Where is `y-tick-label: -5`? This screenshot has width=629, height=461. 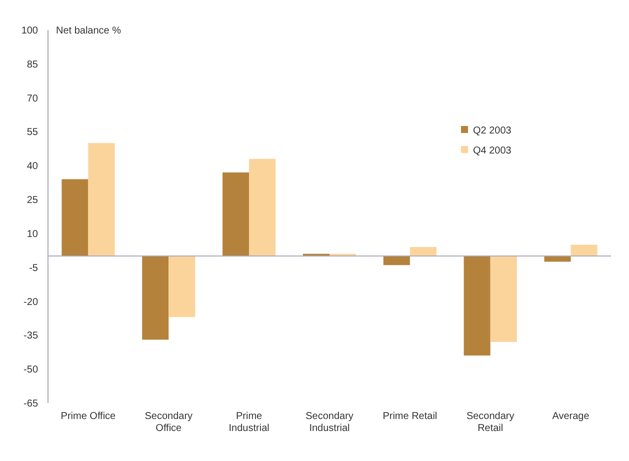
y-tick-label: -5 is located at coordinates (33, 268).